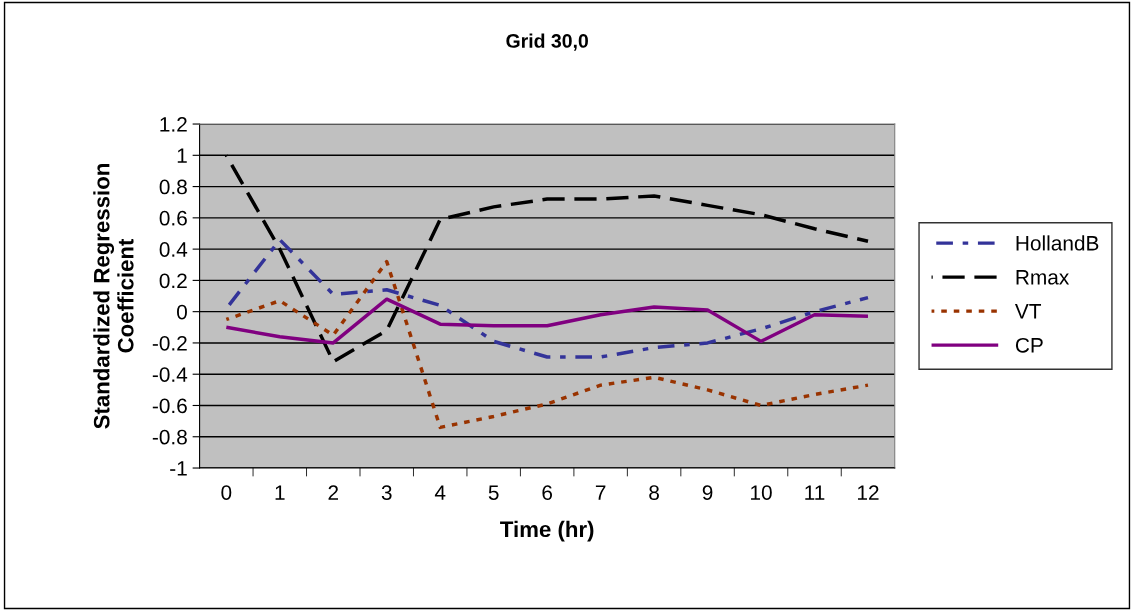 The image size is (1134, 611). Describe the element at coordinates (547, 321) in the screenshot. I see `line-series` at that location.